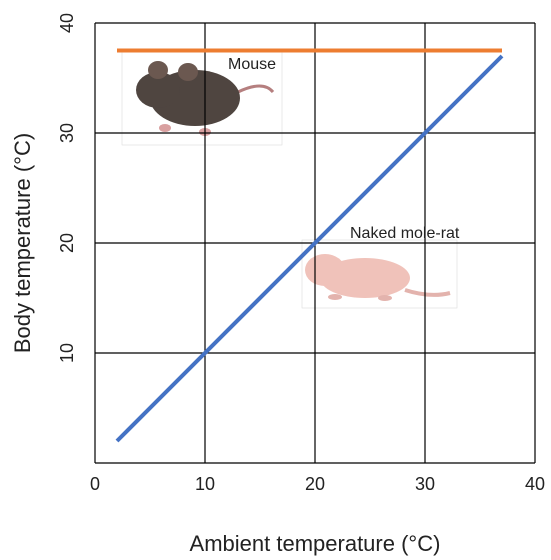 This screenshot has height=560, width=551. Describe the element at coordinates (22, 243) in the screenshot. I see `y-axis-label: Body temperature (°C)` at that location.